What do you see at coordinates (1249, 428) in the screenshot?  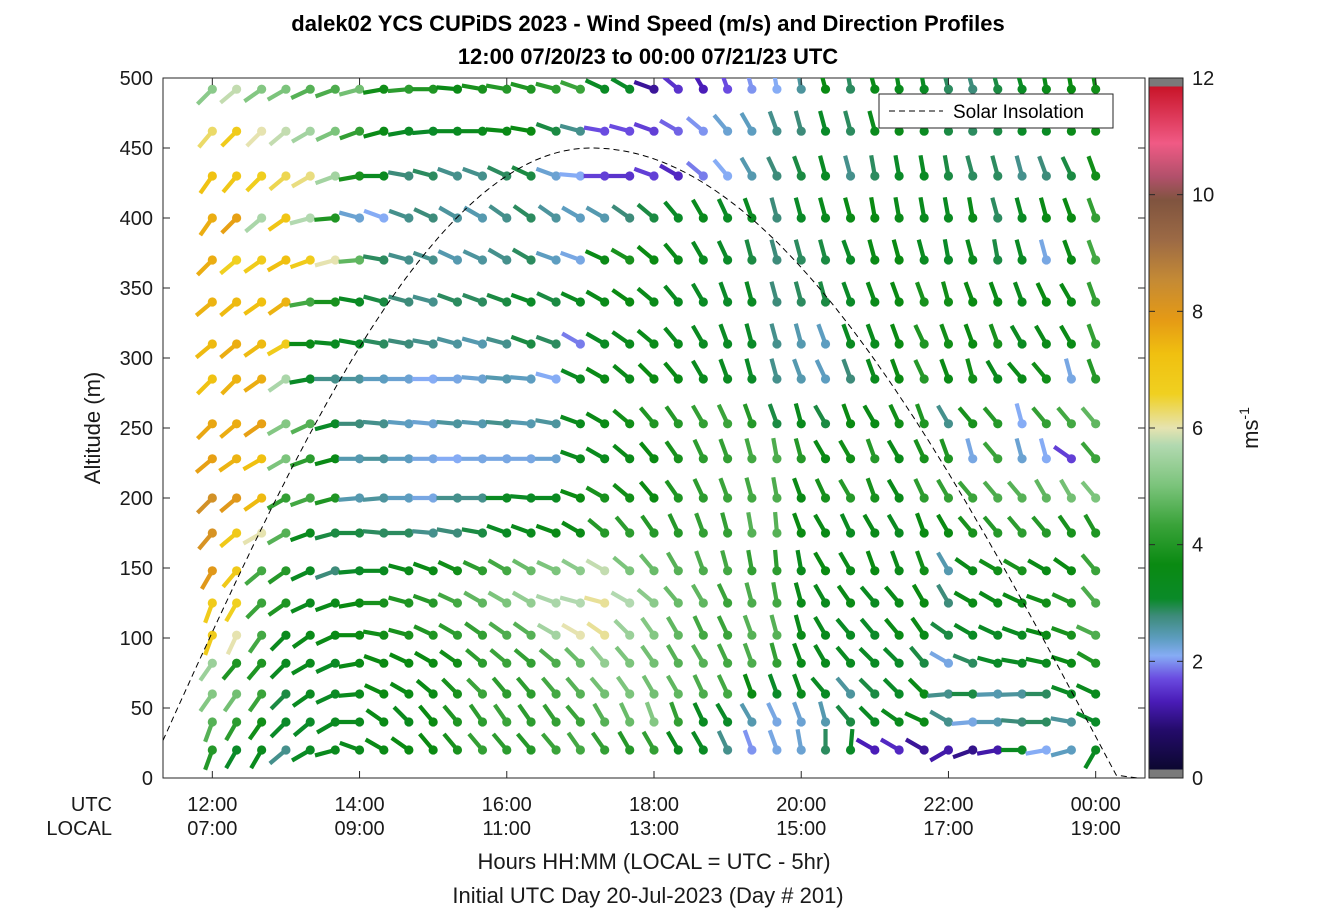 I see `colorbar-label: ms-1` at bounding box center [1249, 428].